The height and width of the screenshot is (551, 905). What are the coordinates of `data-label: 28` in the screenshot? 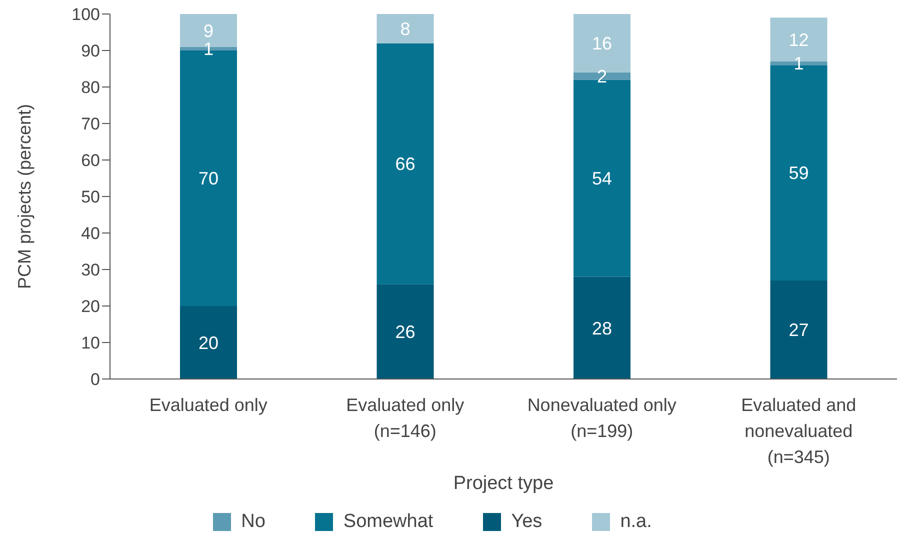 It's located at (602, 328).